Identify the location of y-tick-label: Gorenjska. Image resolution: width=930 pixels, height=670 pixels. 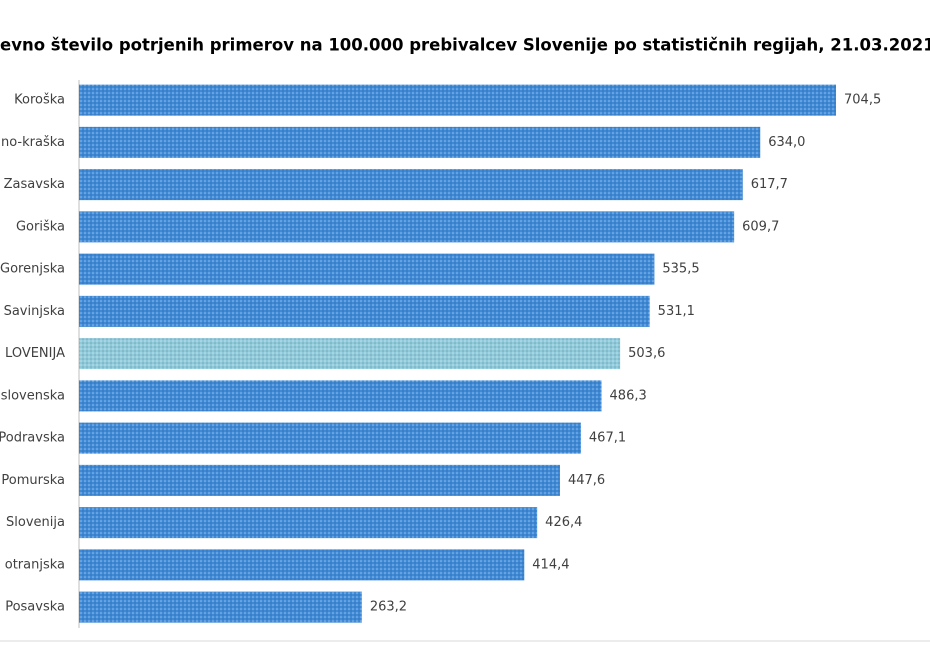
(32, 269).